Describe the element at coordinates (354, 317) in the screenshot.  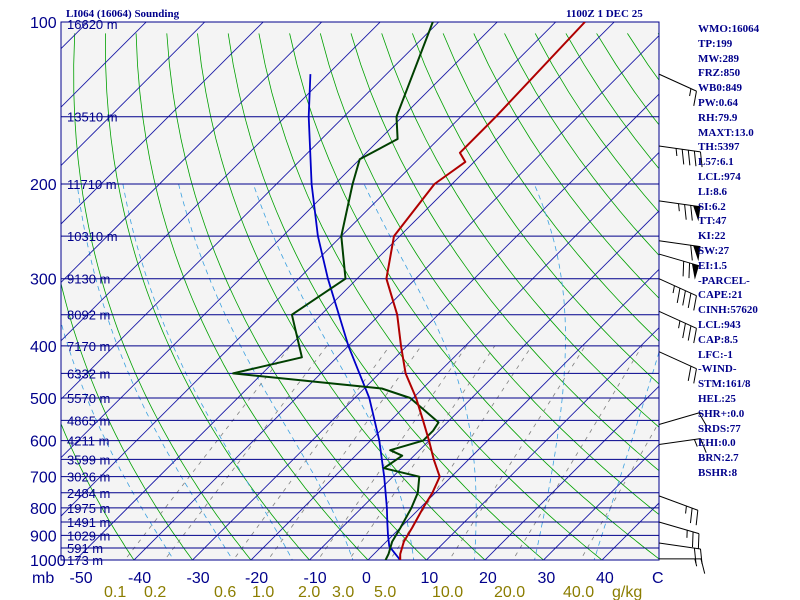
I see `parcel-path-line` at that location.